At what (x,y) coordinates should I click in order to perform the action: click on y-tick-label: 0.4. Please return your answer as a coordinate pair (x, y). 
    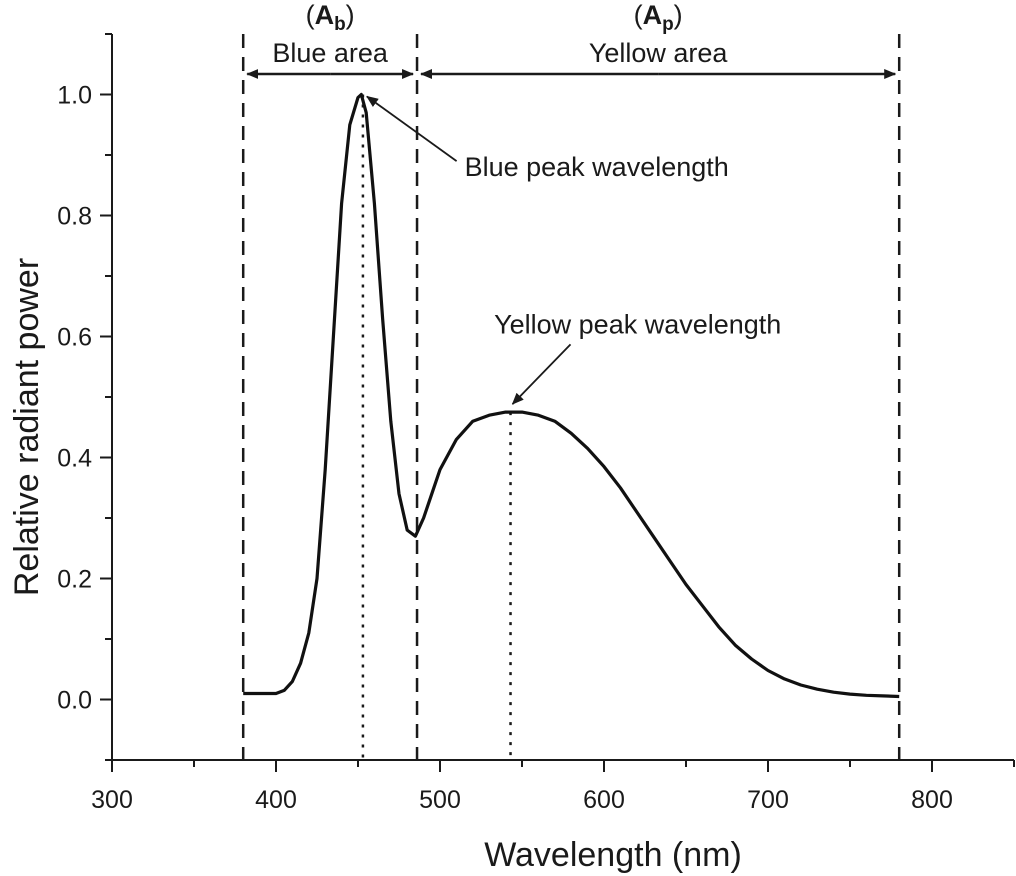
    Looking at the image, I should click on (74, 459).